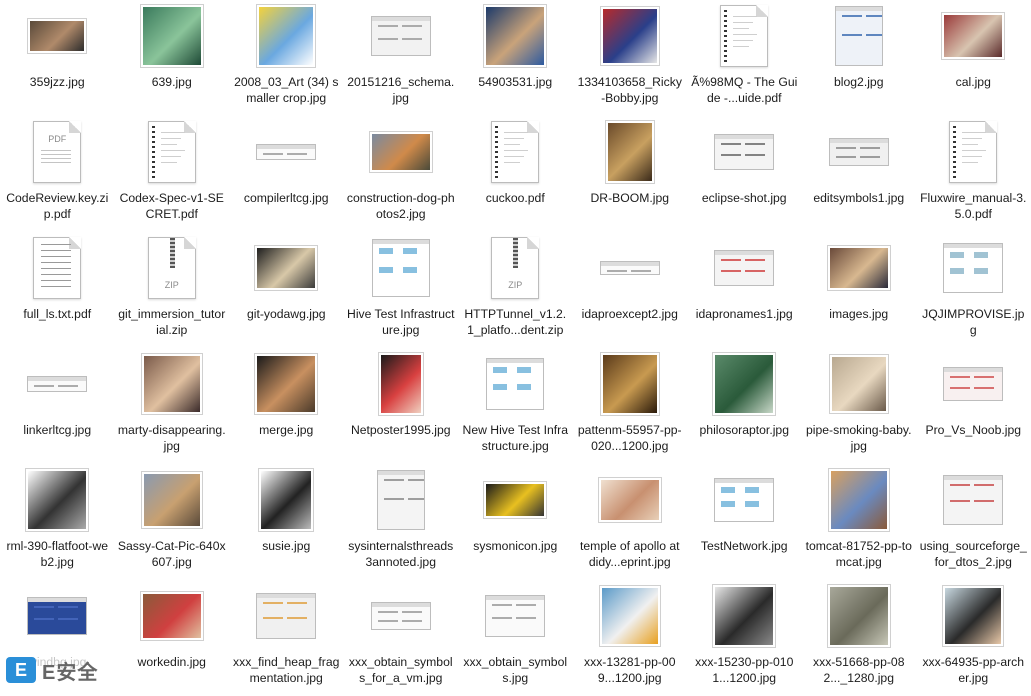 This screenshot has width=1031, height=696. I want to click on file-item: workedin.jpg, so click(172, 638).